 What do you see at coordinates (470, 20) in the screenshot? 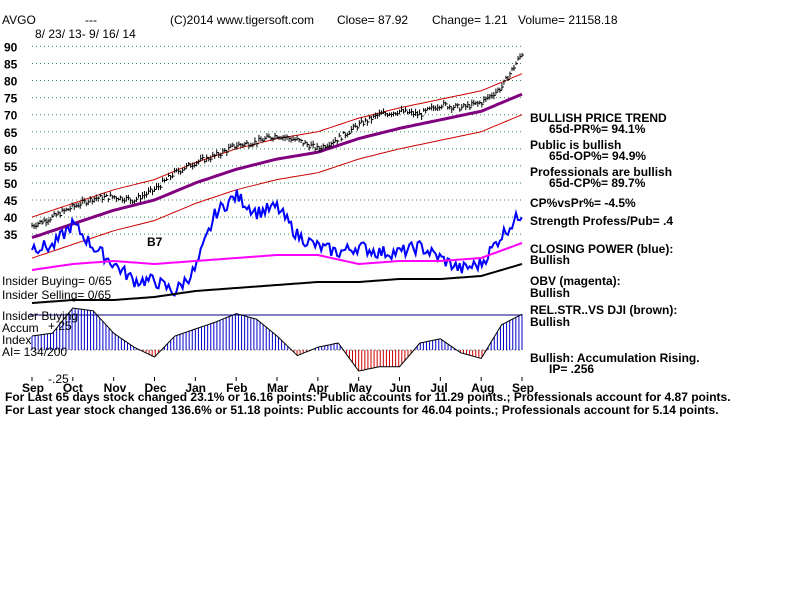
I see `change-label: Change= 1.21` at bounding box center [470, 20].